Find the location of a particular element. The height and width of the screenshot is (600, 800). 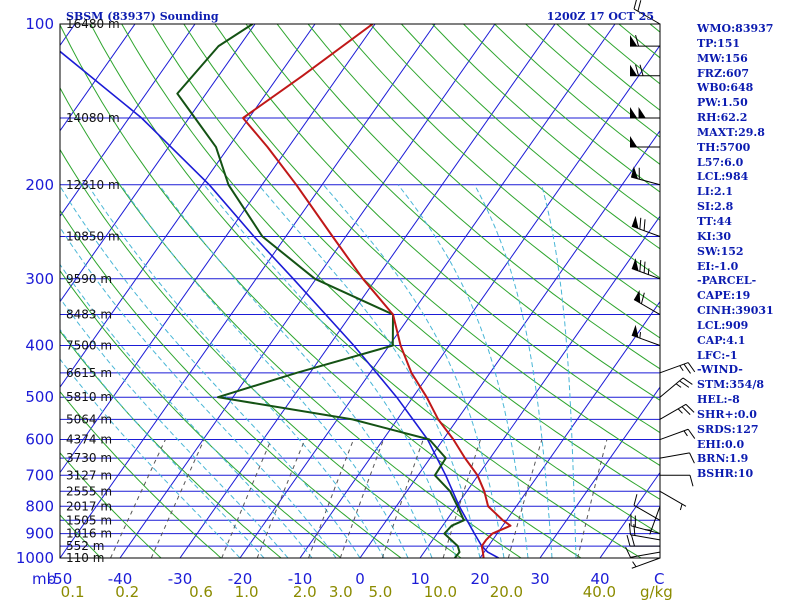

pressure-tick-label: 600 is located at coordinates (39, 440).